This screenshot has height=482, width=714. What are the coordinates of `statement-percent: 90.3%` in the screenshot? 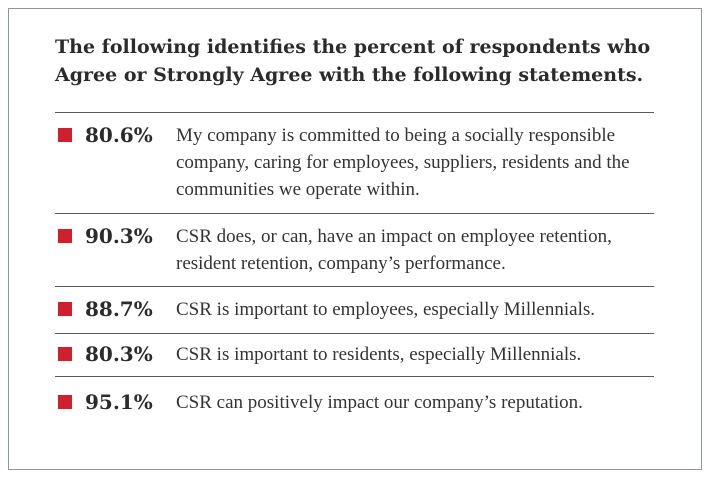 It's located at (119, 236).